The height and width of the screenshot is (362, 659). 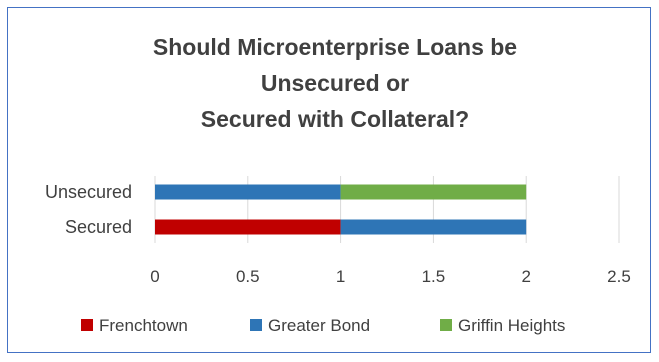 I want to click on category-label-secured: Secured, so click(x=98, y=227).